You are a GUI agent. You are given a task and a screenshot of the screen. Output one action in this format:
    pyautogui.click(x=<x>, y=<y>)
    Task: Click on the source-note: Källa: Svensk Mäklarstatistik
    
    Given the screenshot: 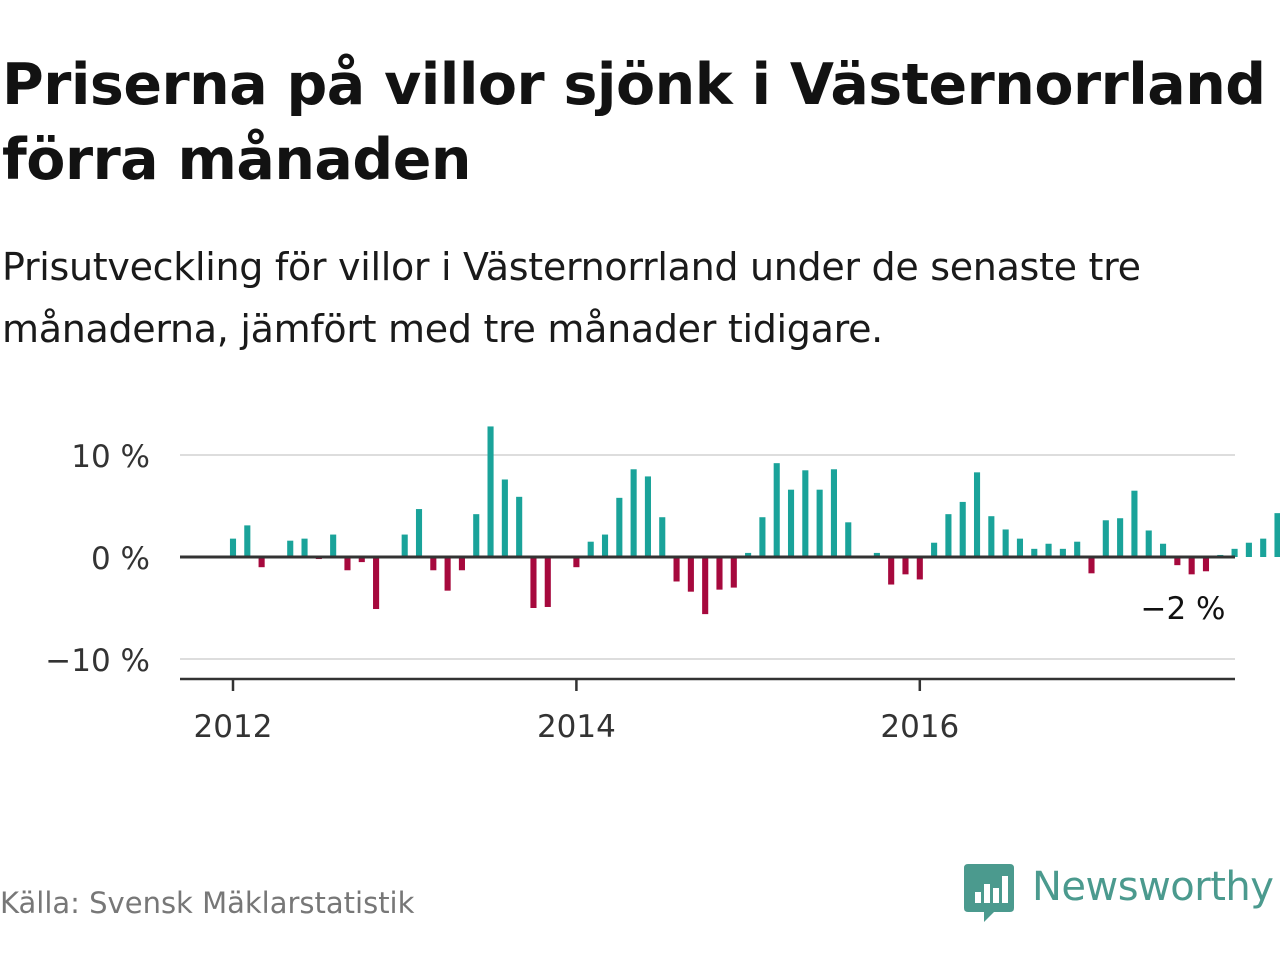 What is the action you would take?
    pyautogui.click(x=207, y=903)
    